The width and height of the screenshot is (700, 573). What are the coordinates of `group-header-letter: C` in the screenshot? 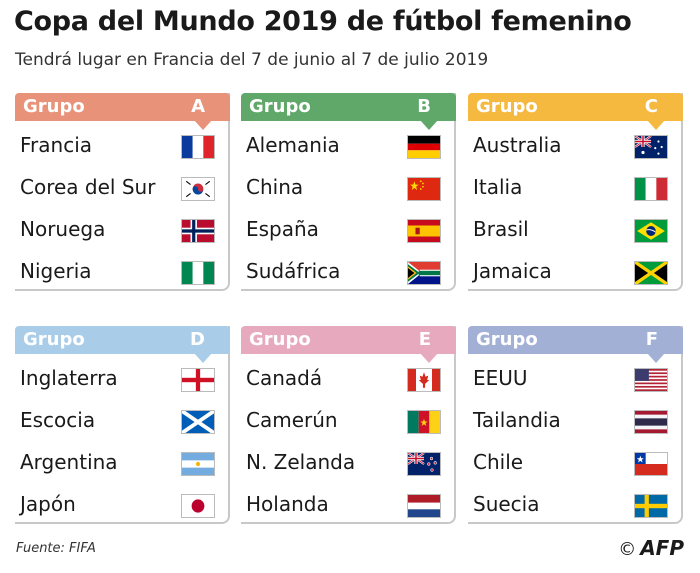 It's located at (651, 106).